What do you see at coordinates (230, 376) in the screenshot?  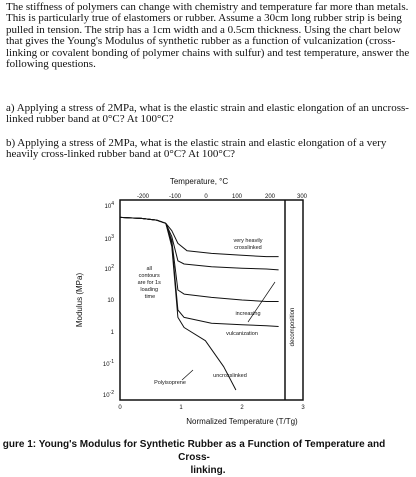 I see `label-uncrosslinked: uncrosslinked` at bounding box center [230, 376].